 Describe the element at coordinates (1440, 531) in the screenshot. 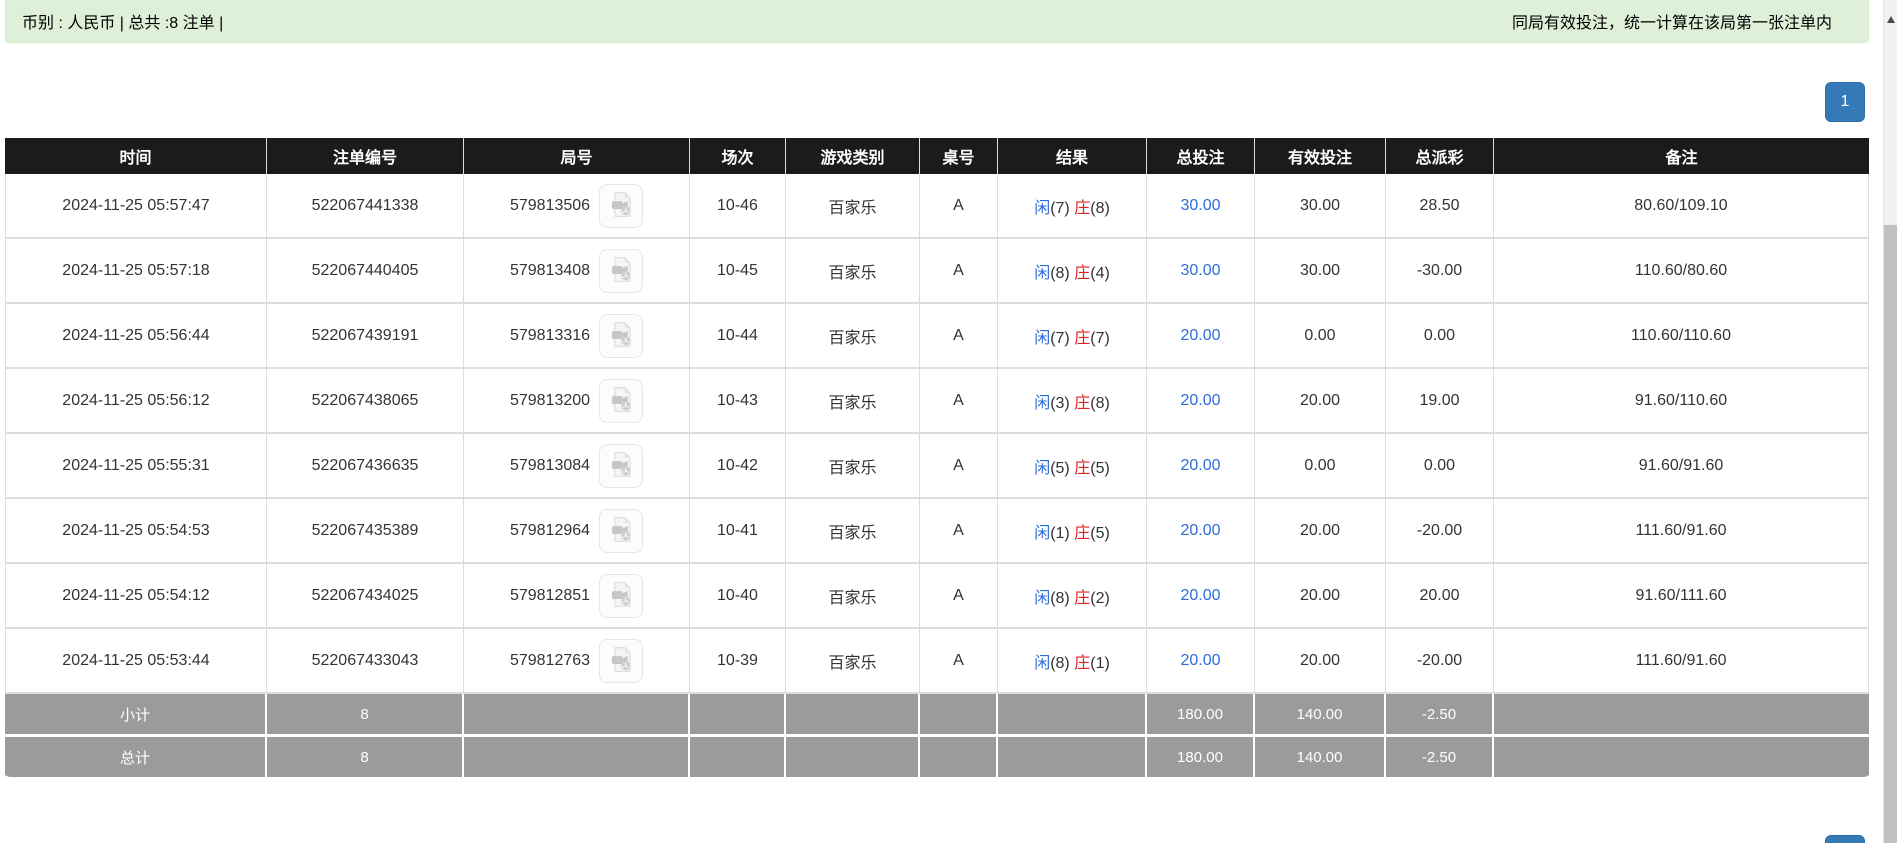

I see `cell-payout: -20.00` at that location.